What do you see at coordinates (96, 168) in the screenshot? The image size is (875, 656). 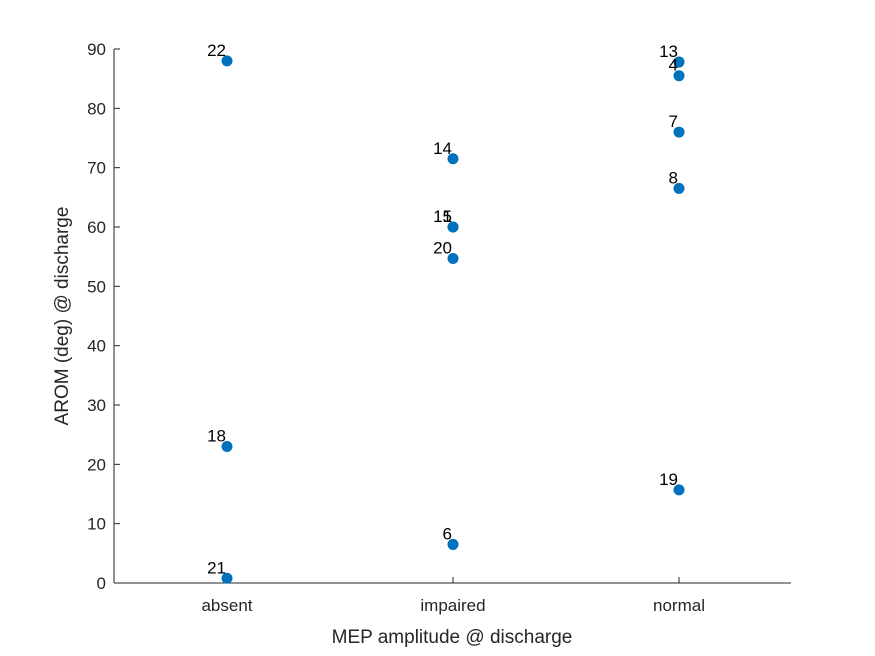 I see `y-tick-label: 70` at bounding box center [96, 168].